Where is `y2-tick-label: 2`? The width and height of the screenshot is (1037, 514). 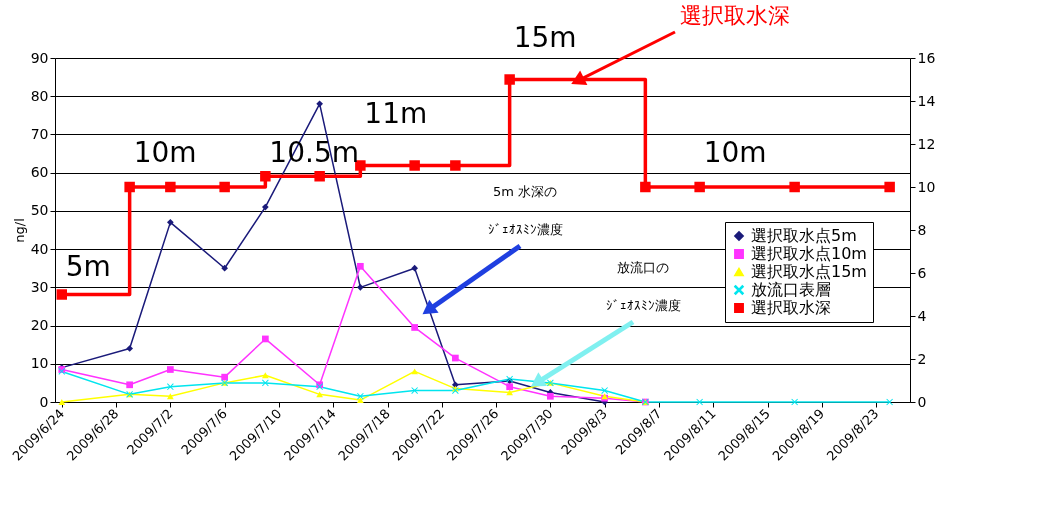
y2-tick-label: 2 is located at coordinates (922, 358).